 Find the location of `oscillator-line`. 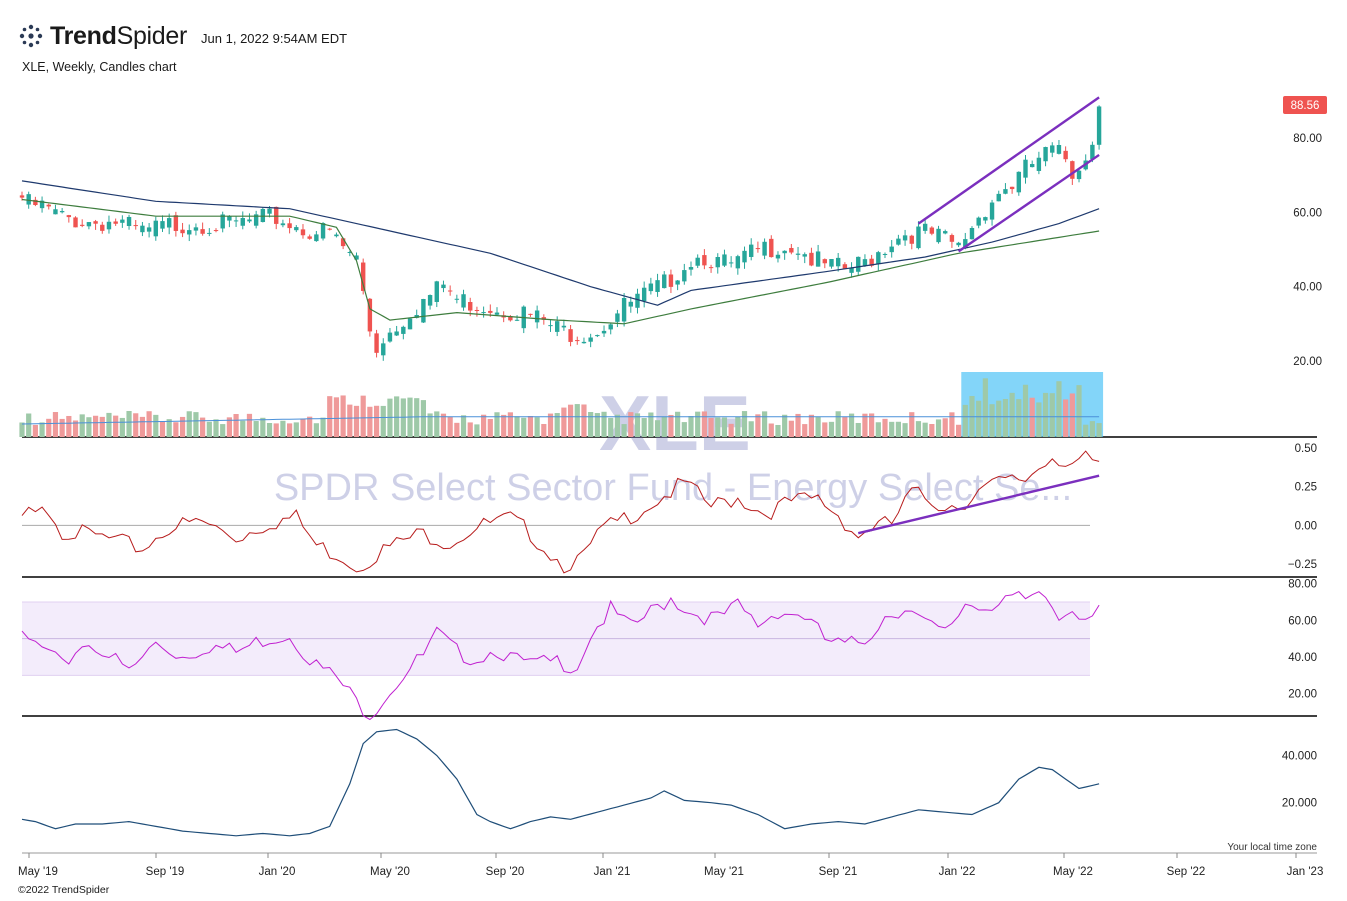

oscillator-line is located at coordinates (560, 512).